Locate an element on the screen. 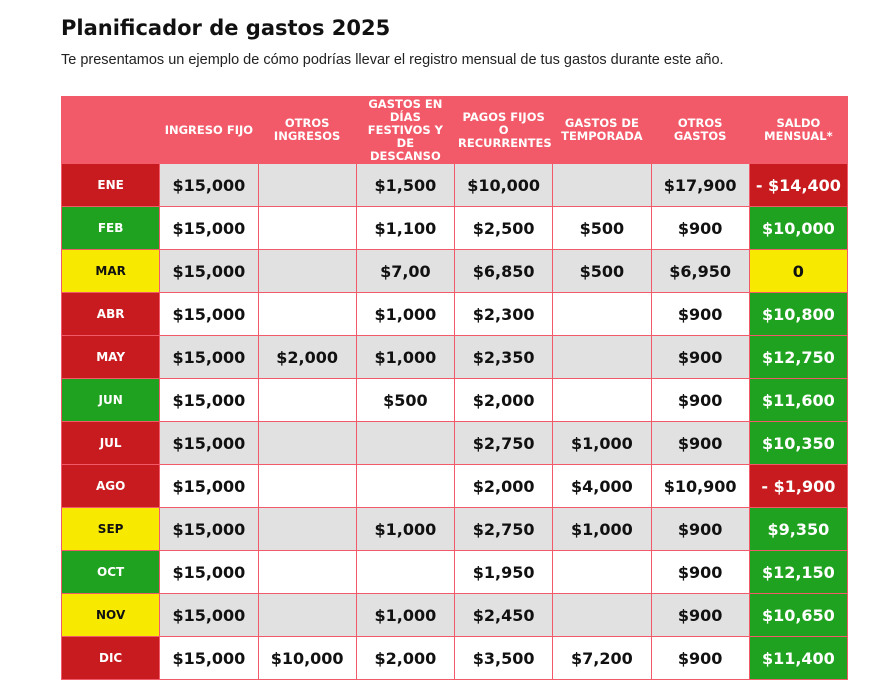 The image size is (887, 695). column-header: SALDO MENSUAL* is located at coordinates (798, 130).